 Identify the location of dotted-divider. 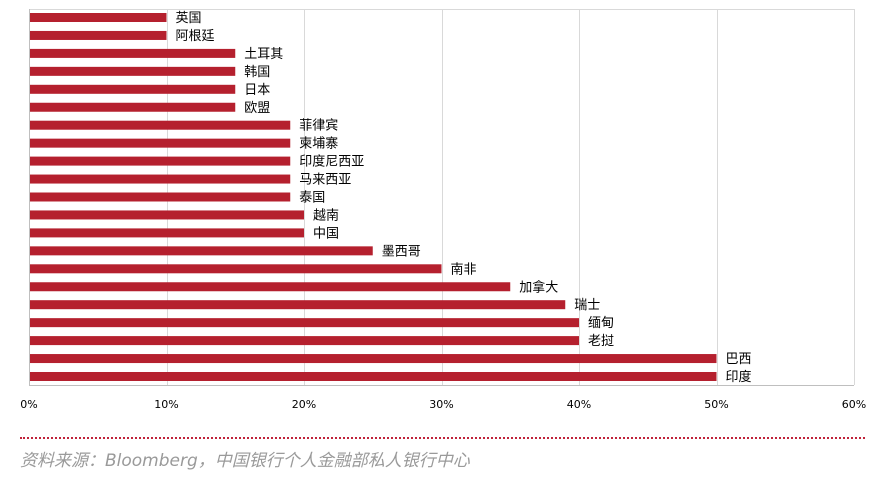
(442, 438).